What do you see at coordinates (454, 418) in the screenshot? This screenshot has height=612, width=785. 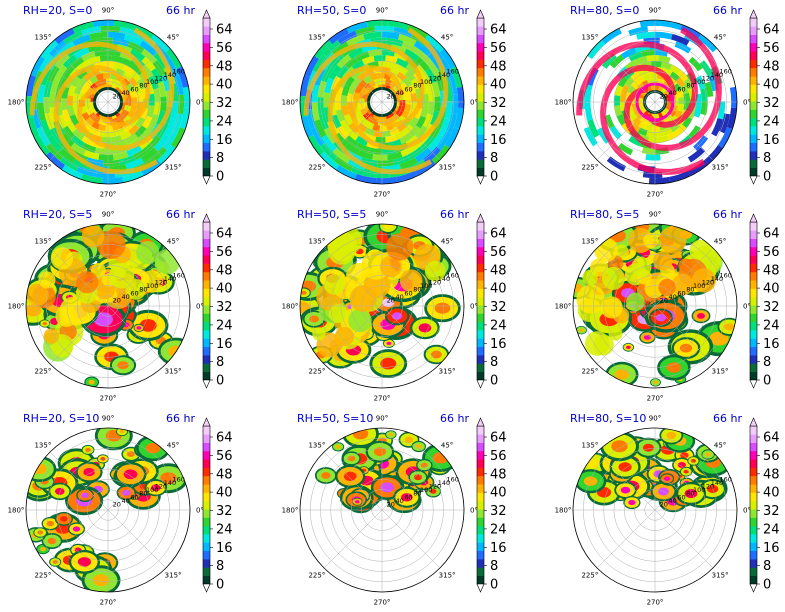 I see `panel-time-label: 66 hr` at bounding box center [454, 418].